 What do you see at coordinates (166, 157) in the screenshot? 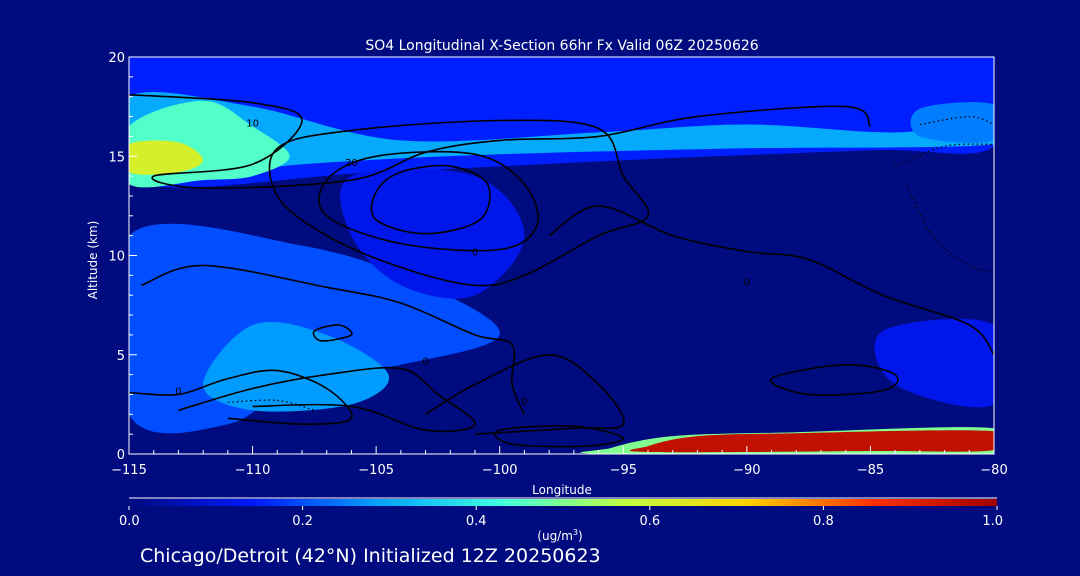
I see `filled-region-left-core` at bounding box center [166, 157].